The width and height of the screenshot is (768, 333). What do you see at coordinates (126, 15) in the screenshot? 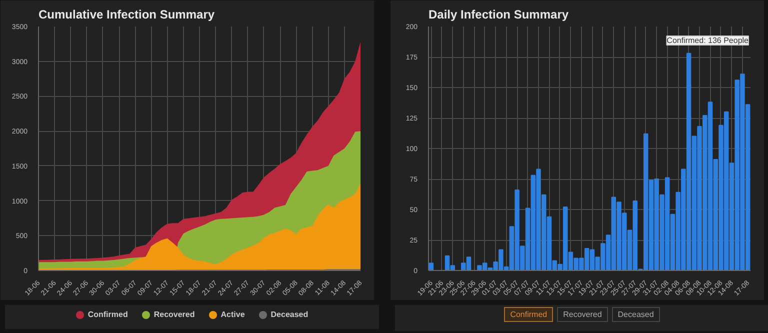
I see `chart-title: Cumulative Infection Summary` at bounding box center [126, 15].